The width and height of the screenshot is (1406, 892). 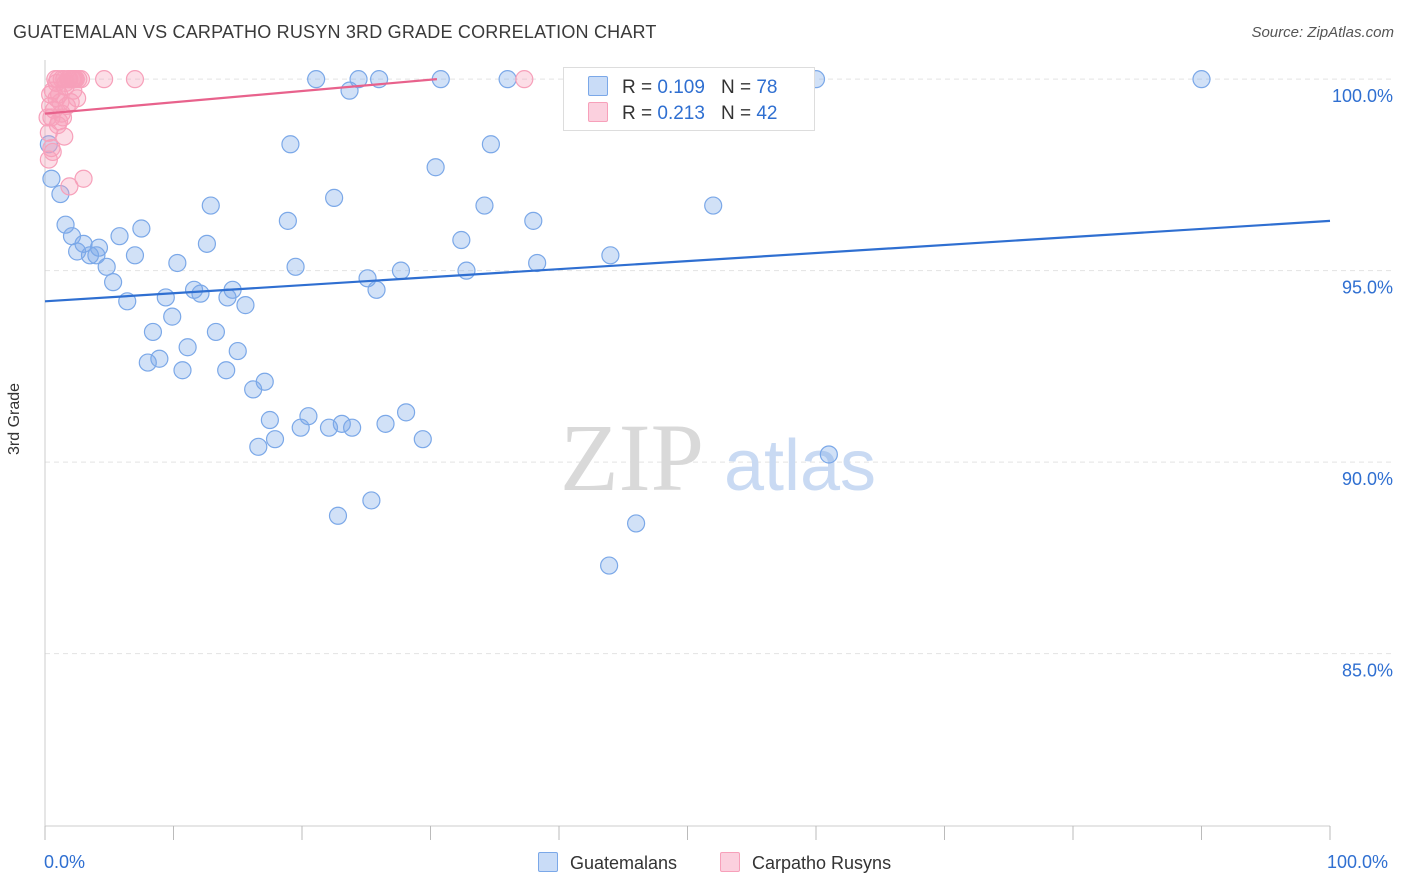 I want to click on bottom-legend-guatemalans: Guatemalans, so click(x=607, y=863).